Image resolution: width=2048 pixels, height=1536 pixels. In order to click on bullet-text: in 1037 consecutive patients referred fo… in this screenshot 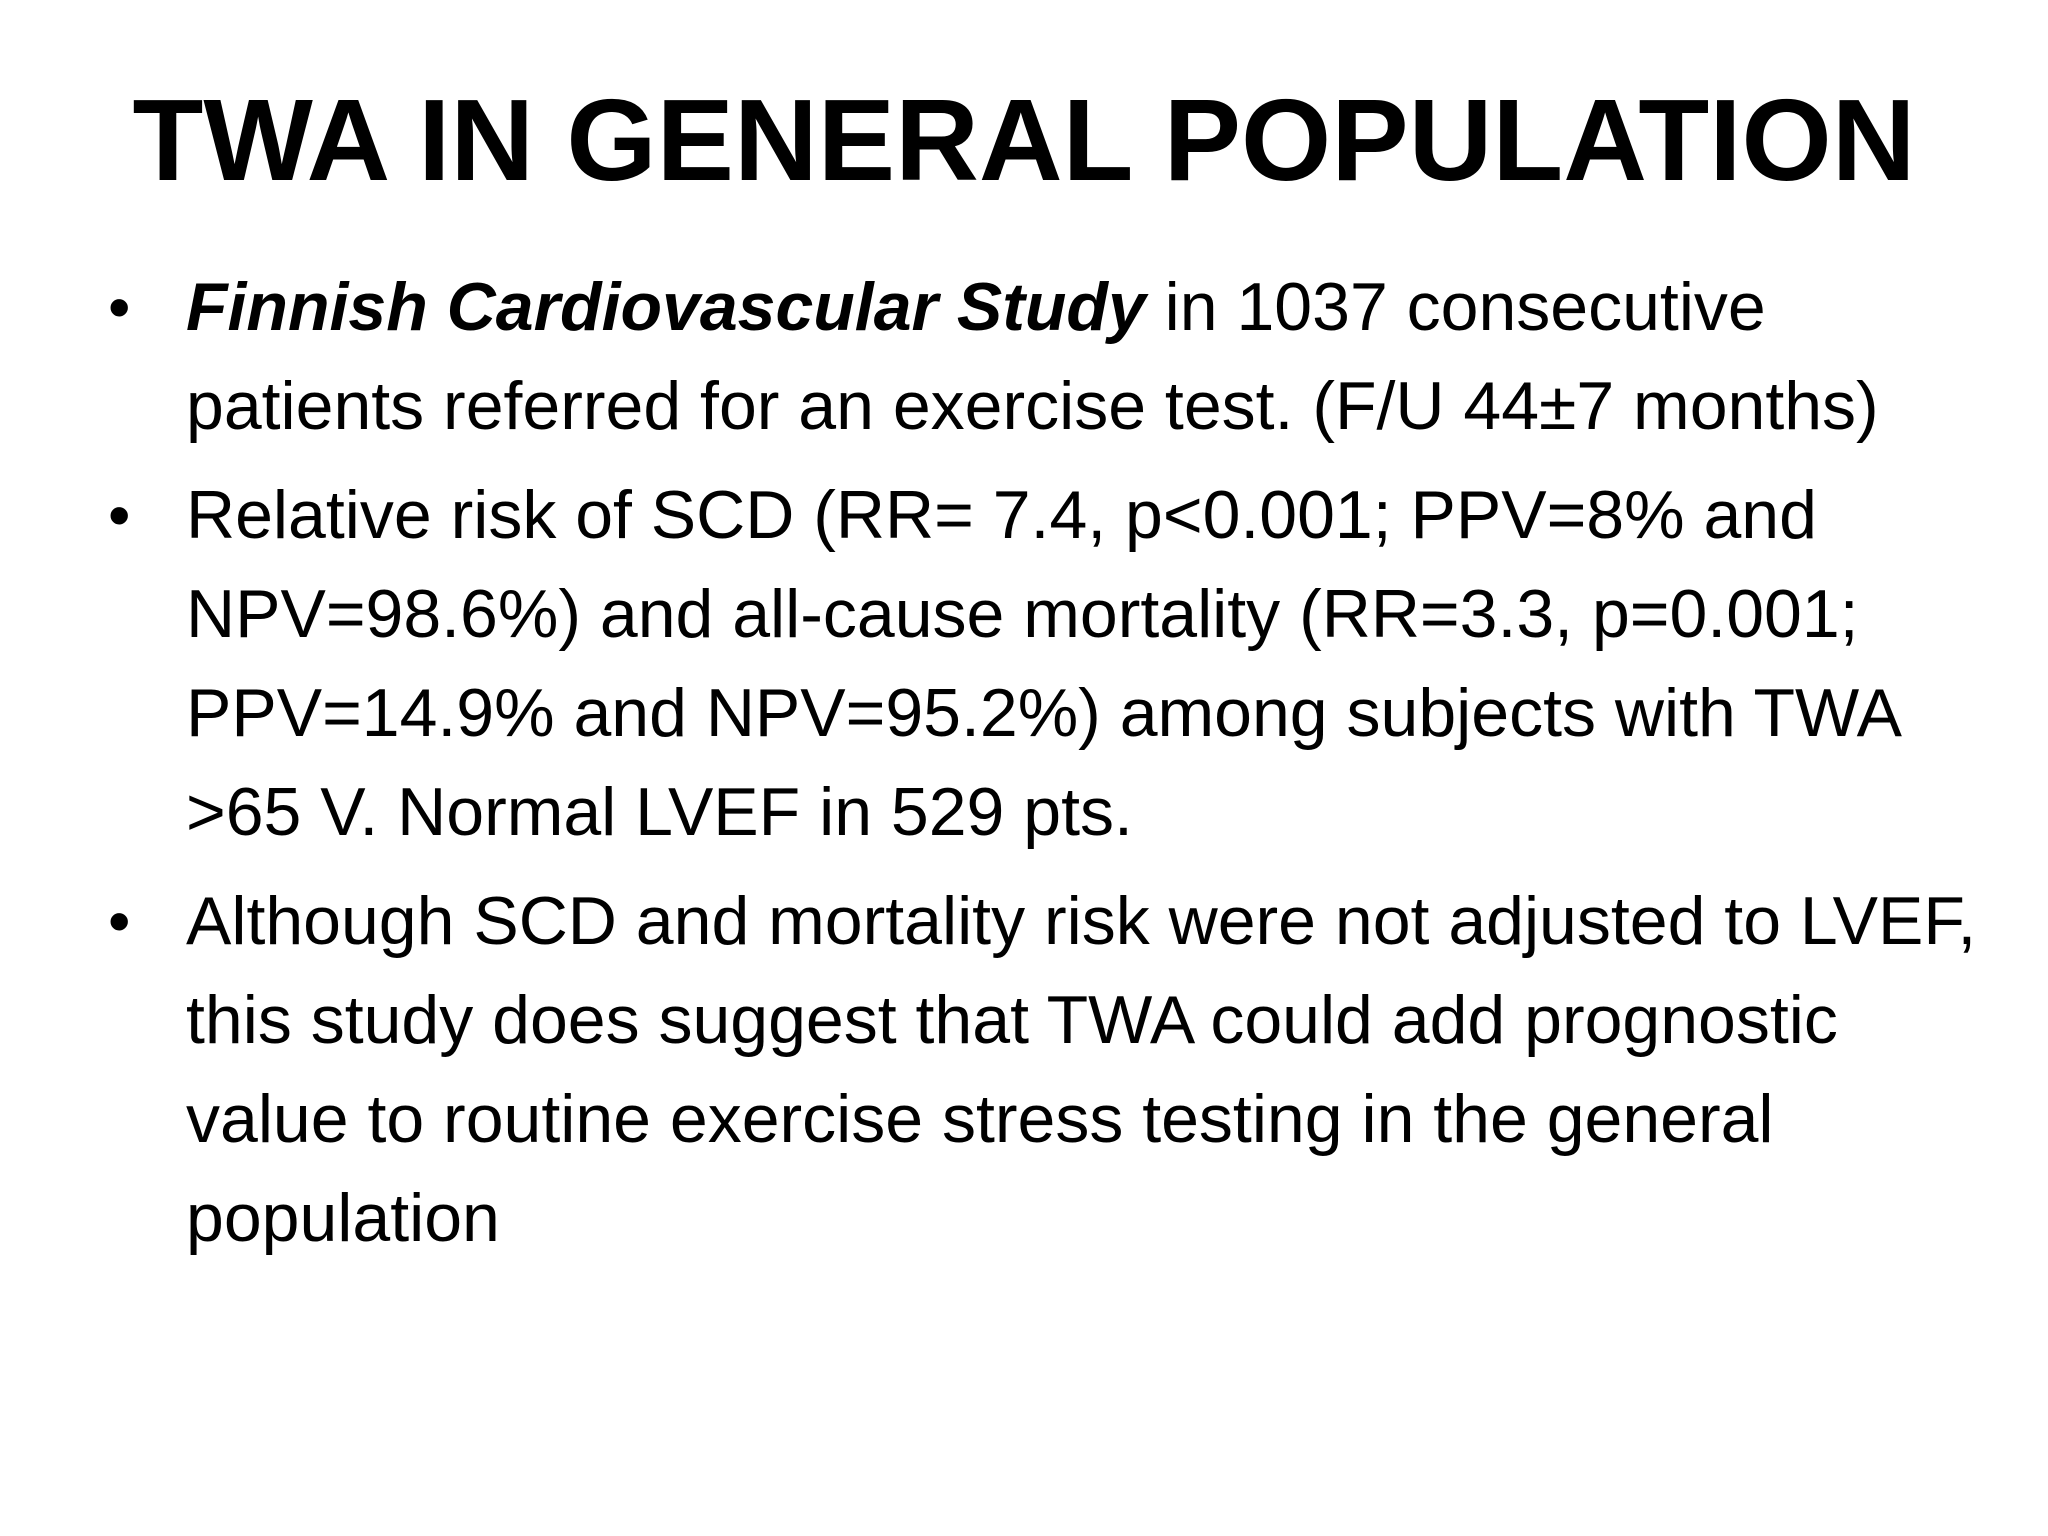, I will do `click(1032, 356)`.